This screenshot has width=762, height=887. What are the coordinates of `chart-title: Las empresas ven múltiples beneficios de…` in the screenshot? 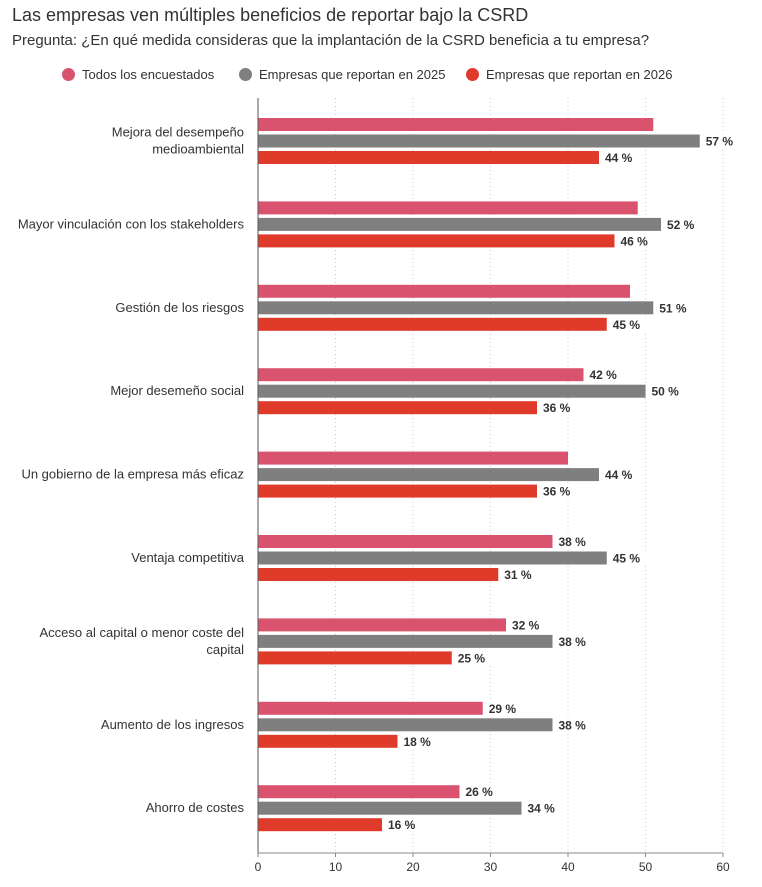 It's located at (270, 15).